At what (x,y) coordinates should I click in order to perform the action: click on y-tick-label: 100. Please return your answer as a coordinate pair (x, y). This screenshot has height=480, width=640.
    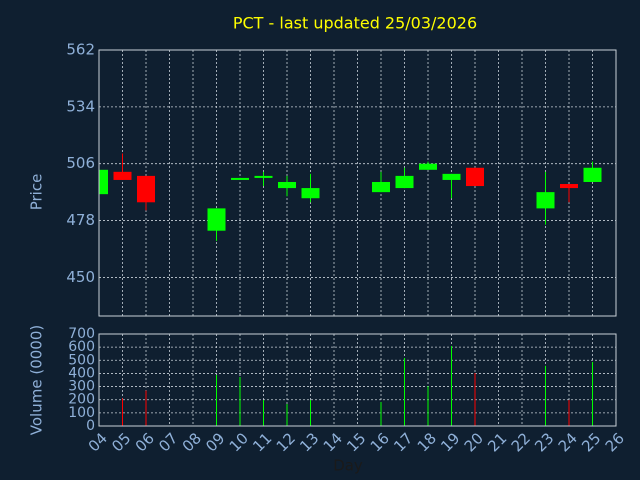
    Looking at the image, I should click on (81, 413).